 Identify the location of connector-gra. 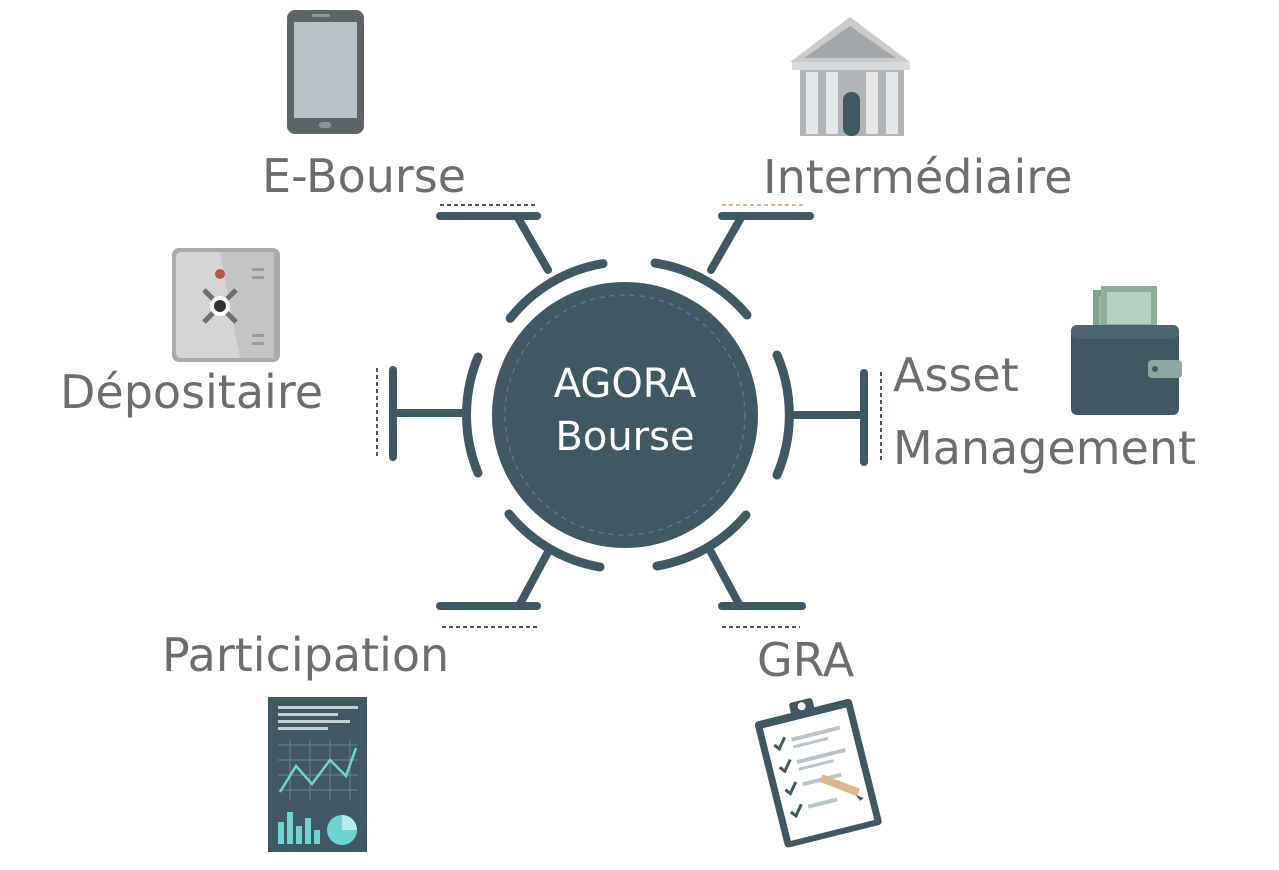
(725, 579).